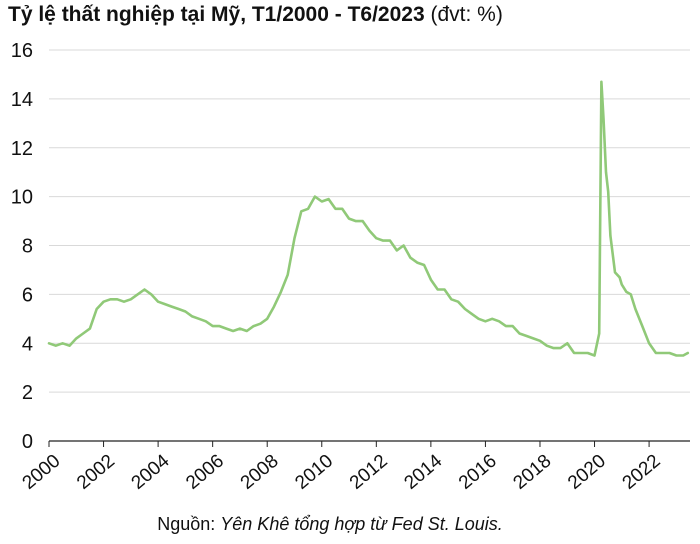 This screenshot has height=544, width=700. I want to click on chart-title-unit: (đvt: %), so click(463, 14).